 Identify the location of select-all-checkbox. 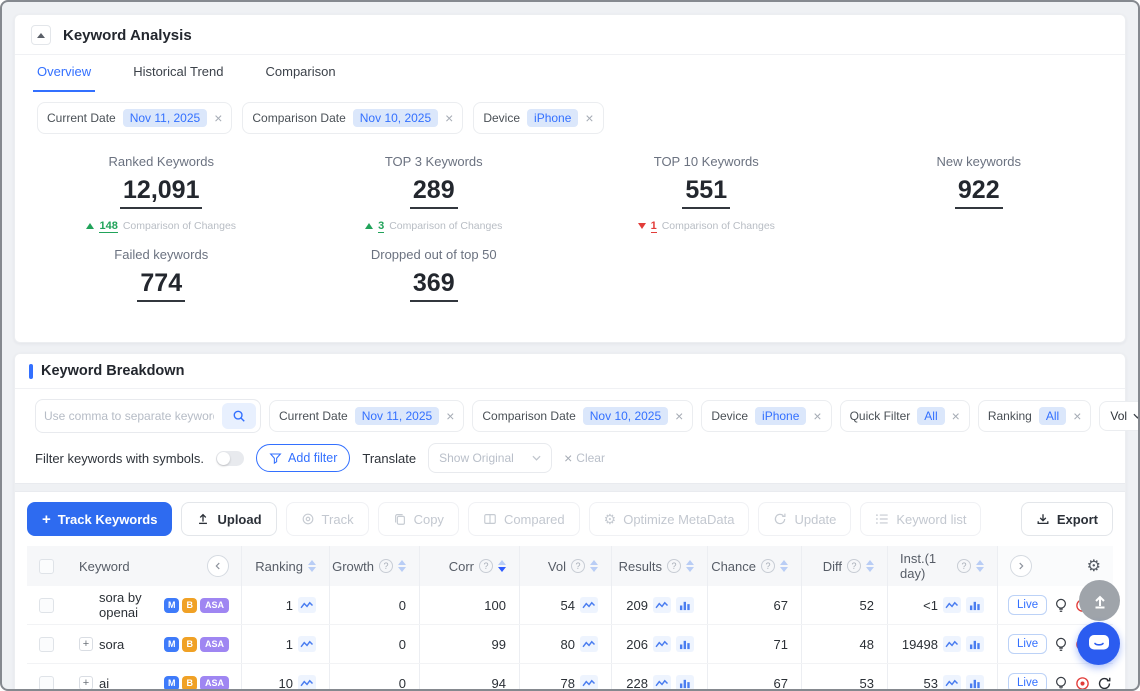
(46, 566).